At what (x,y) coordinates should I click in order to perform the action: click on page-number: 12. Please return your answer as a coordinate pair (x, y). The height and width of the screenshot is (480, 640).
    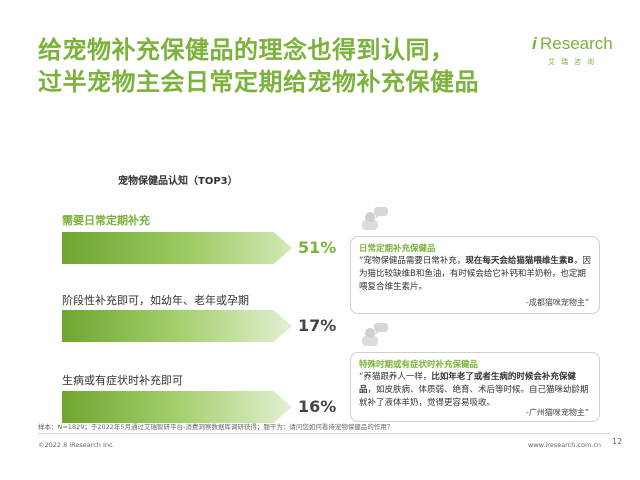
    Looking at the image, I should click on (617, 441).